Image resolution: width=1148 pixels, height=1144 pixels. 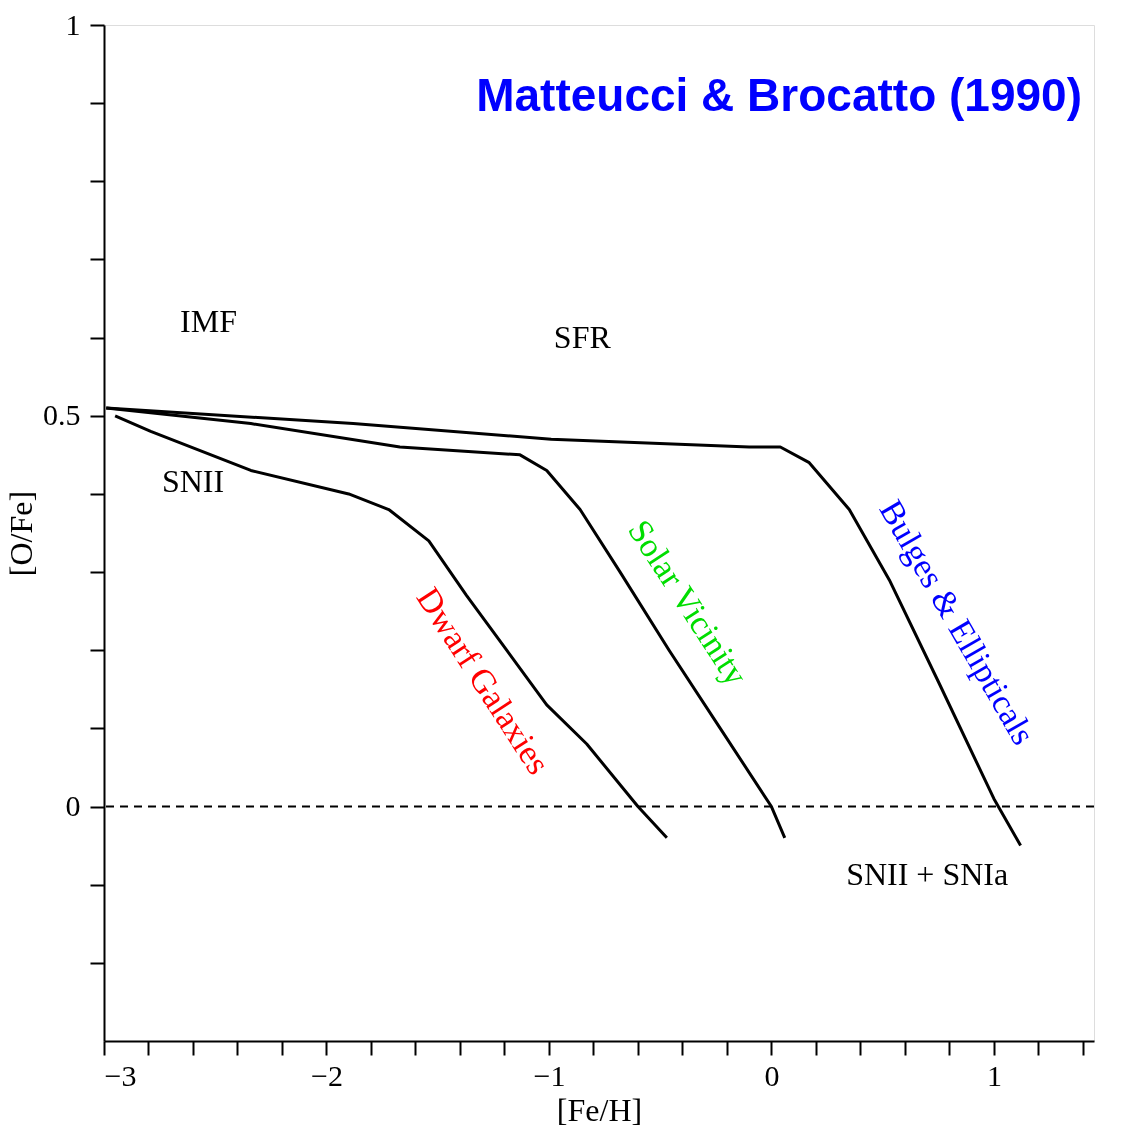 What do you see at coordinates (73, 24) in the screenshot?
I see `y-tick-label: 1` at bounding box center [73, 24].